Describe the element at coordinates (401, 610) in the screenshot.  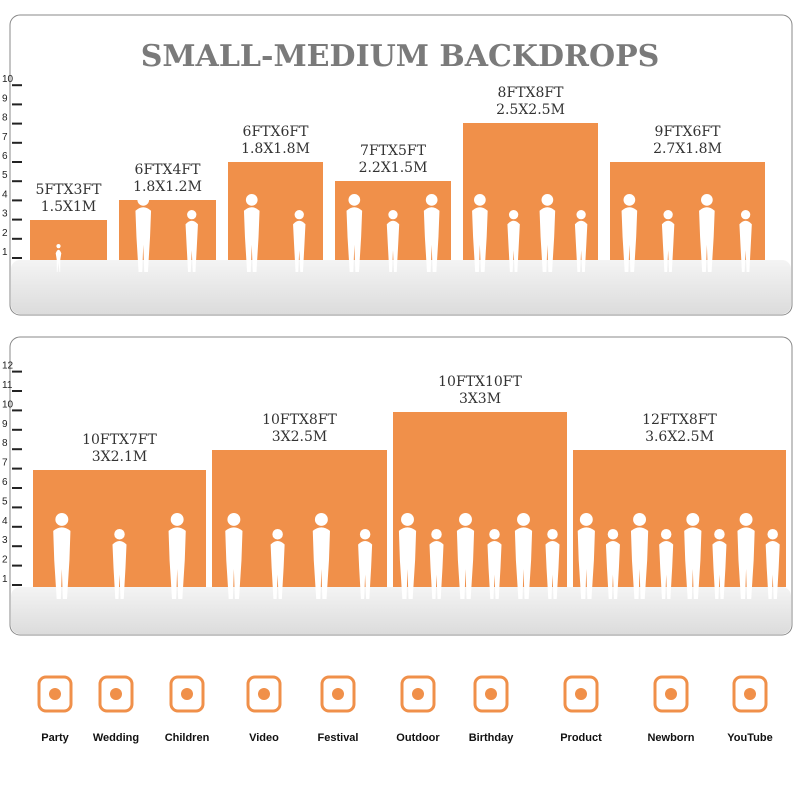
I see `floor` at that location.